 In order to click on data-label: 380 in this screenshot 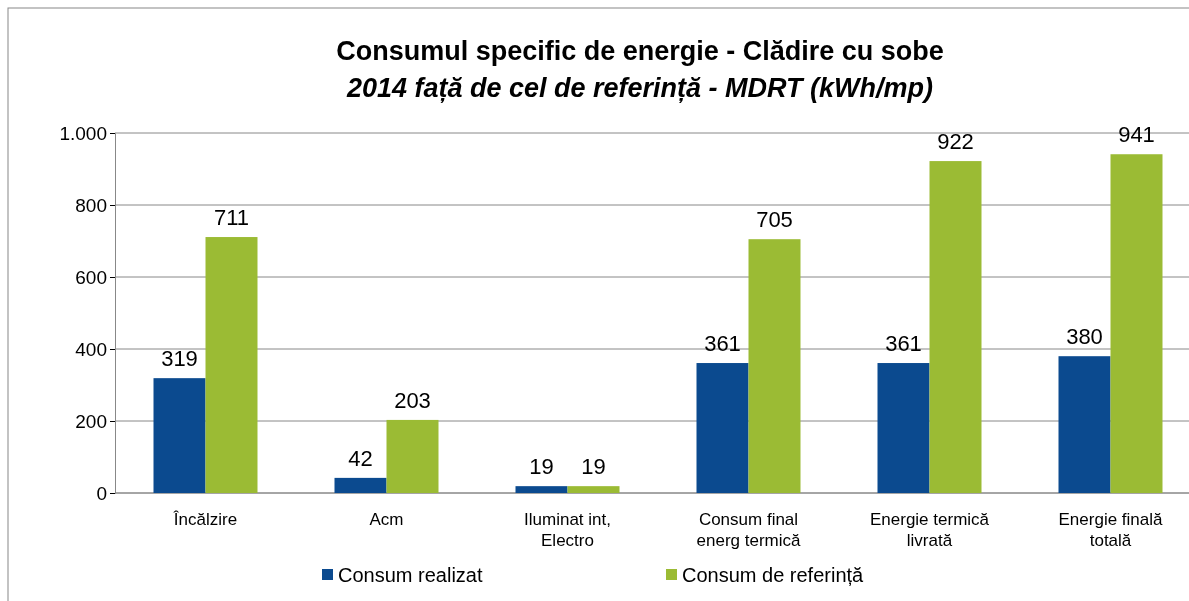, I will do `click(1084, 337)`.